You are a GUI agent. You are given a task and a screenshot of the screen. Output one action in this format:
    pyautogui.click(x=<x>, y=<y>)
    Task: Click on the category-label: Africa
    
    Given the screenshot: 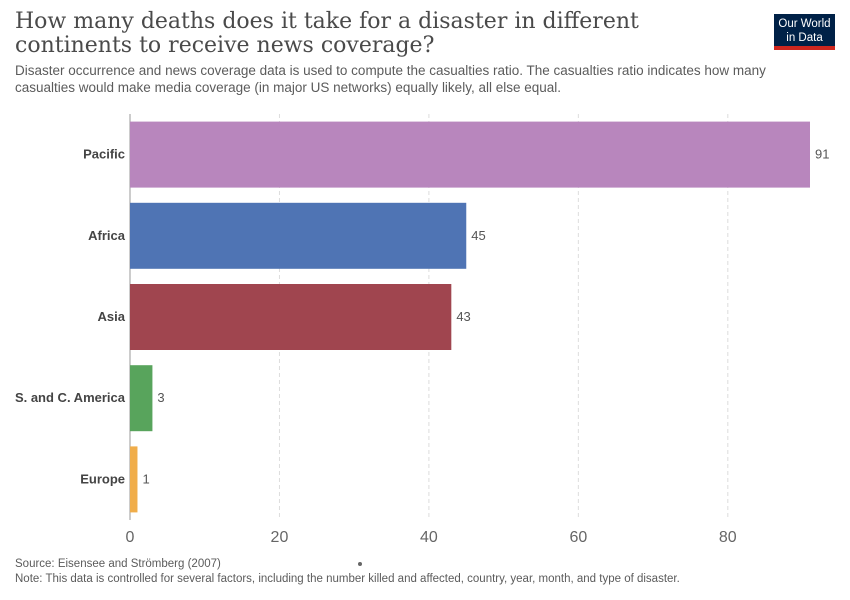 What is the action you would take?
    pyautogui.click(x=107, y=235)
    